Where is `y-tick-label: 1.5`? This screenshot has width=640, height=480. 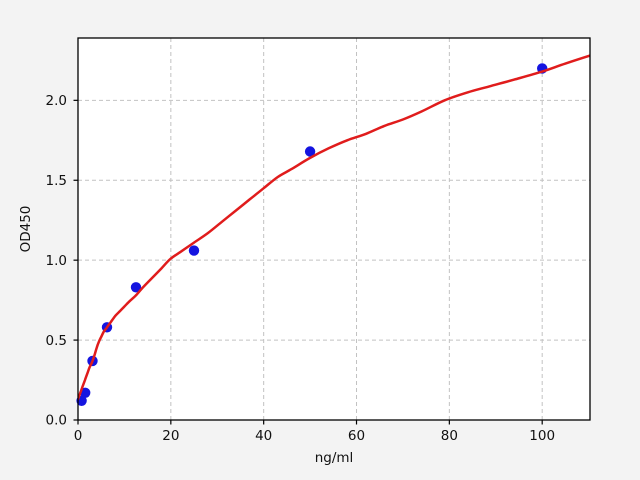
y-tick-label: 1.5 is located at coordinates (56, 181).